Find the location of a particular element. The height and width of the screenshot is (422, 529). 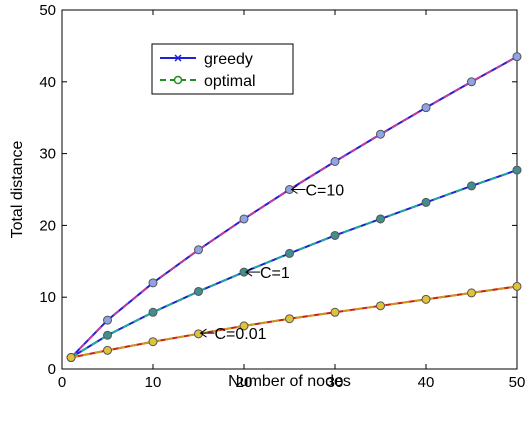

x-tick-label-30: 30 is located at coordinates (335, 382).